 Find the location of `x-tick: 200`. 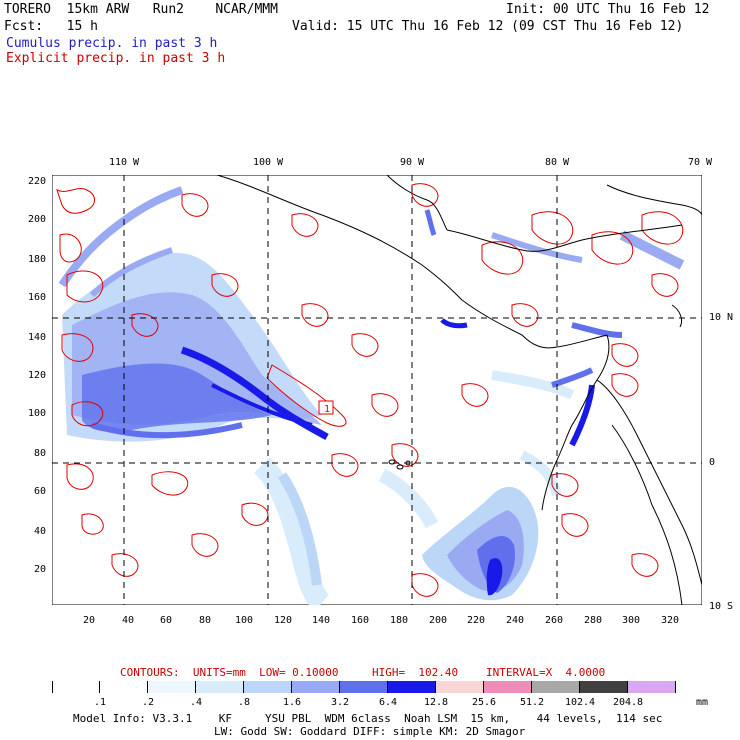

x-tick: 200 is located at coordinates (438, 620).